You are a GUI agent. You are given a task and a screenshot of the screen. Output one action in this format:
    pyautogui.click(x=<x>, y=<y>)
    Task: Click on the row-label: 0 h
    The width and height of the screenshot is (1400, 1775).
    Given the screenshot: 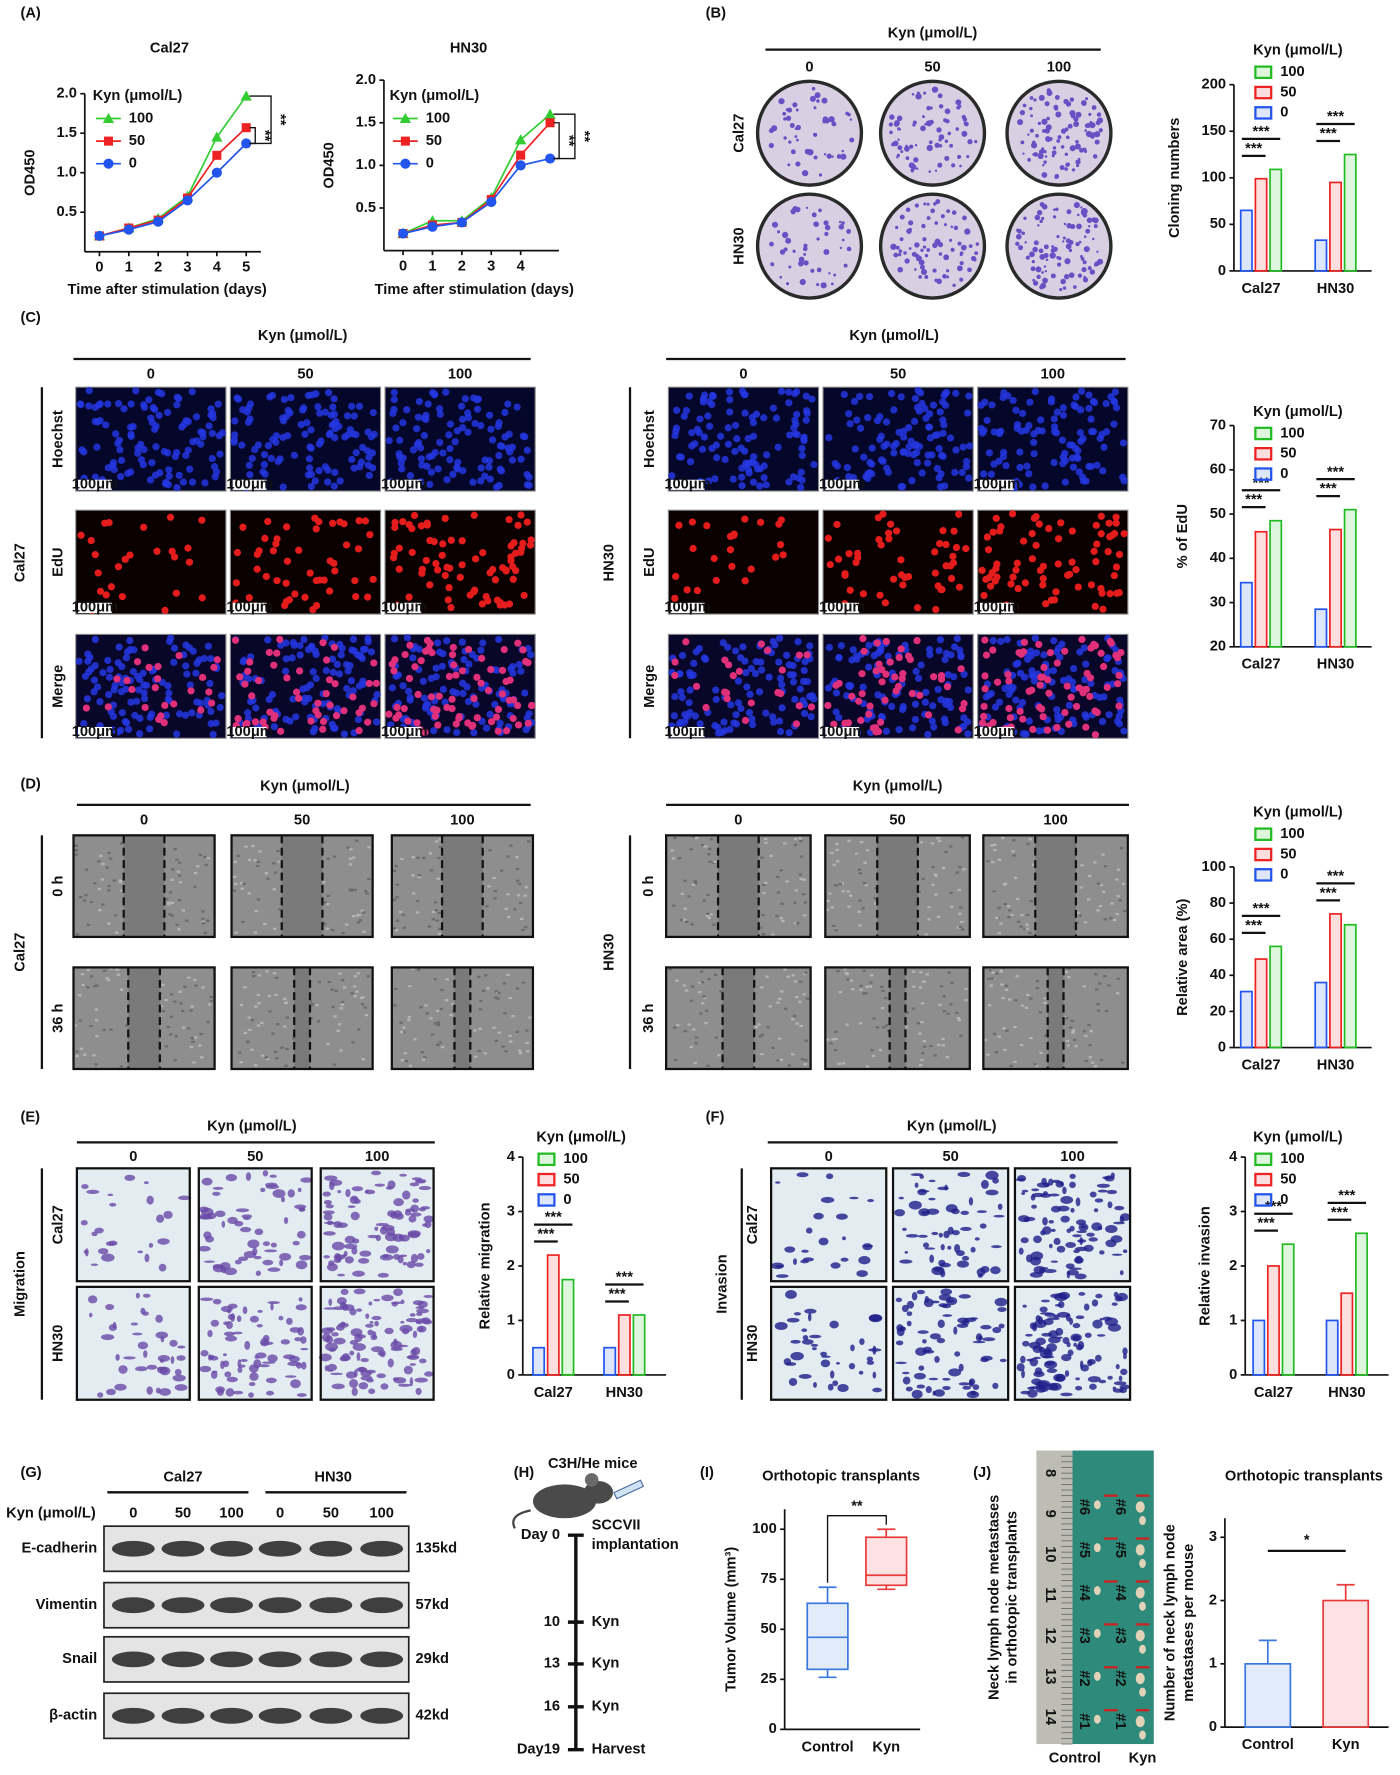 What is the action you would take?
    pyautogui.click(x=649, y=885)
    